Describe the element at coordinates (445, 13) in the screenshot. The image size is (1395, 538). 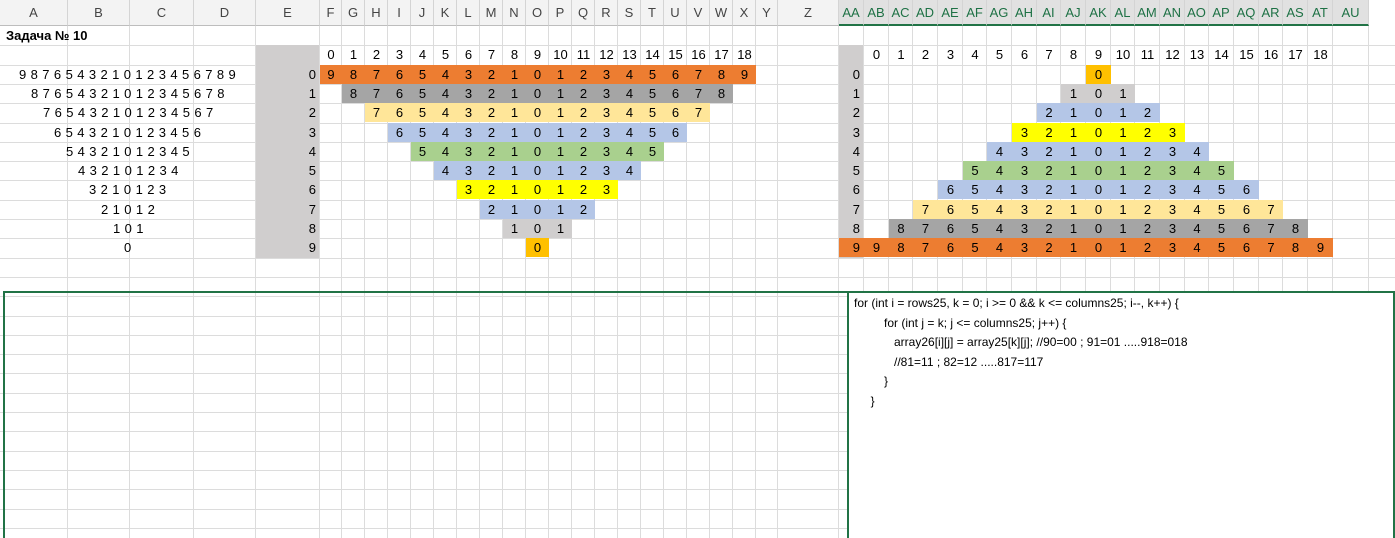
I see `column-header-k: K` at that location.